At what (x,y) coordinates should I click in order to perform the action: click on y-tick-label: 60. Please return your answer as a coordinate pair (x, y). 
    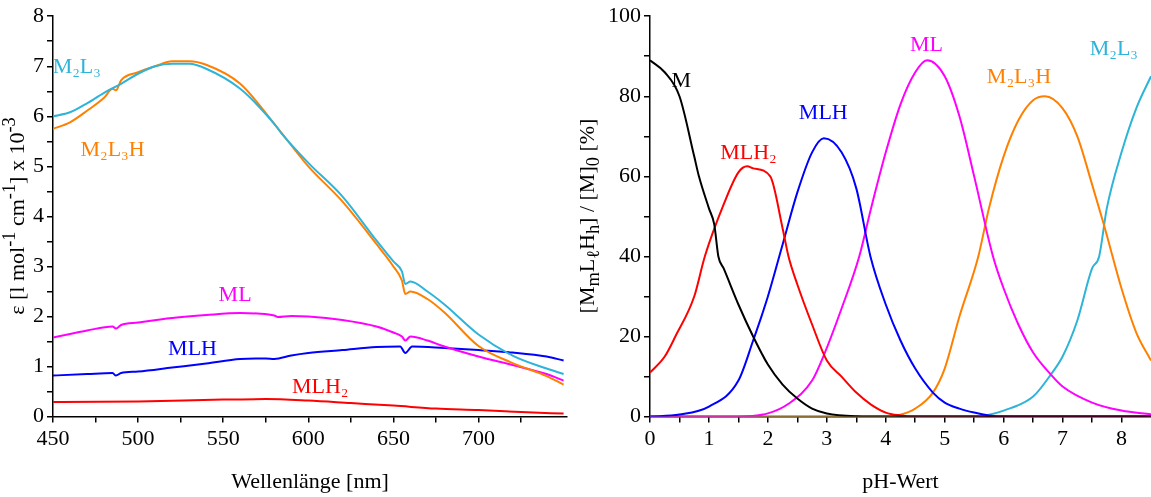
    Looking at the image, I should click on (630, 175).